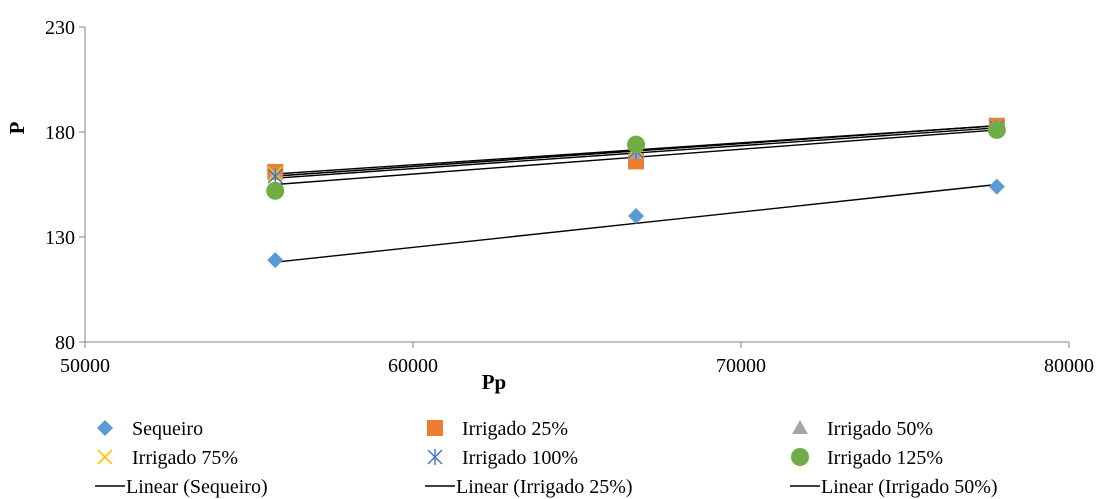 This screenshot has width=1104, height=499. I want to click on x-tick-label: 80000, so click(1069, 366).